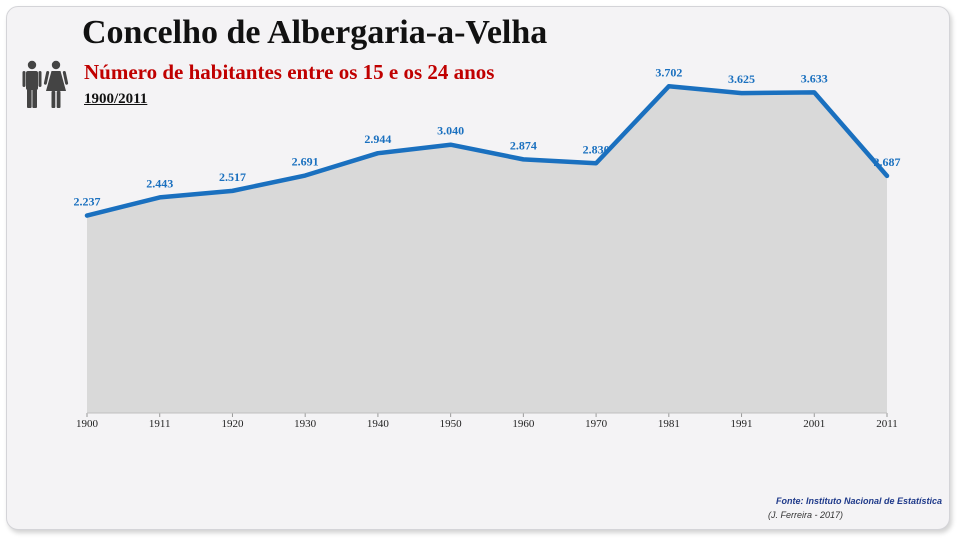 The image size is (960, 540). Describe the element at coordinates (523, 424) in the screenshot. I see `x-tick-label: 1960` at that location.